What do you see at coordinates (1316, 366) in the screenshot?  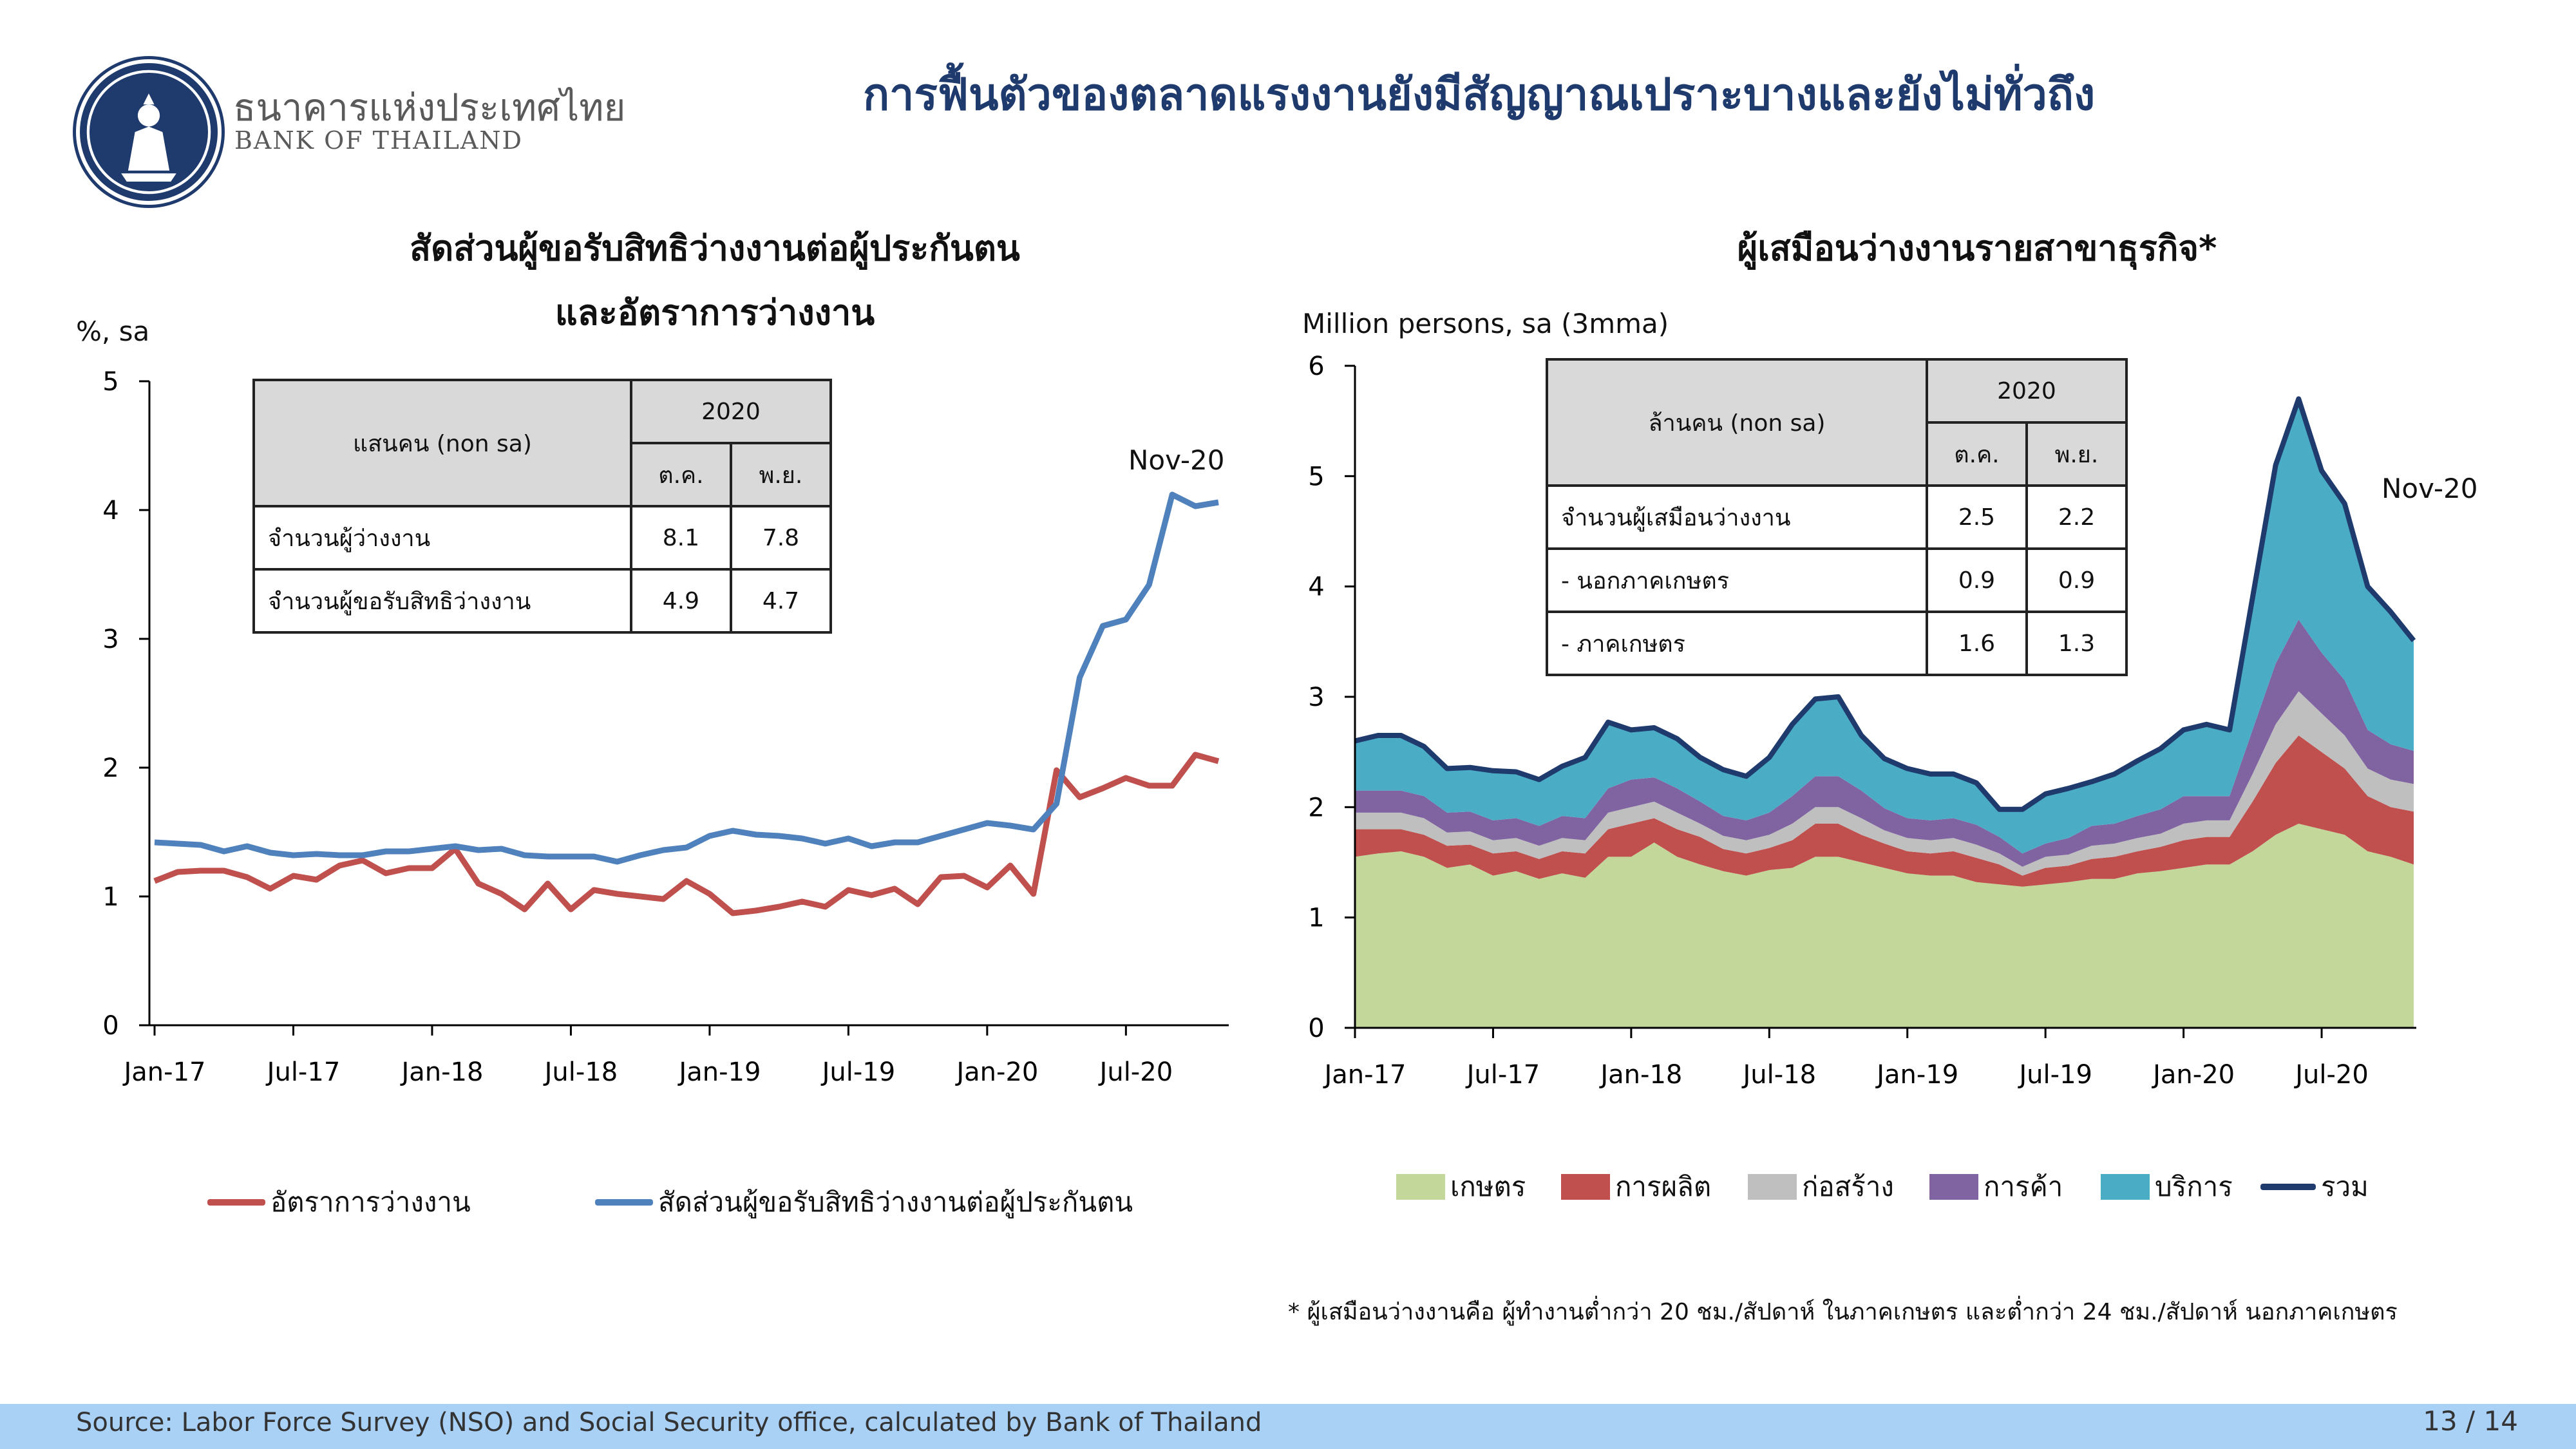 I see `y-tick-label: 6` at bounding box center [1316, 366].